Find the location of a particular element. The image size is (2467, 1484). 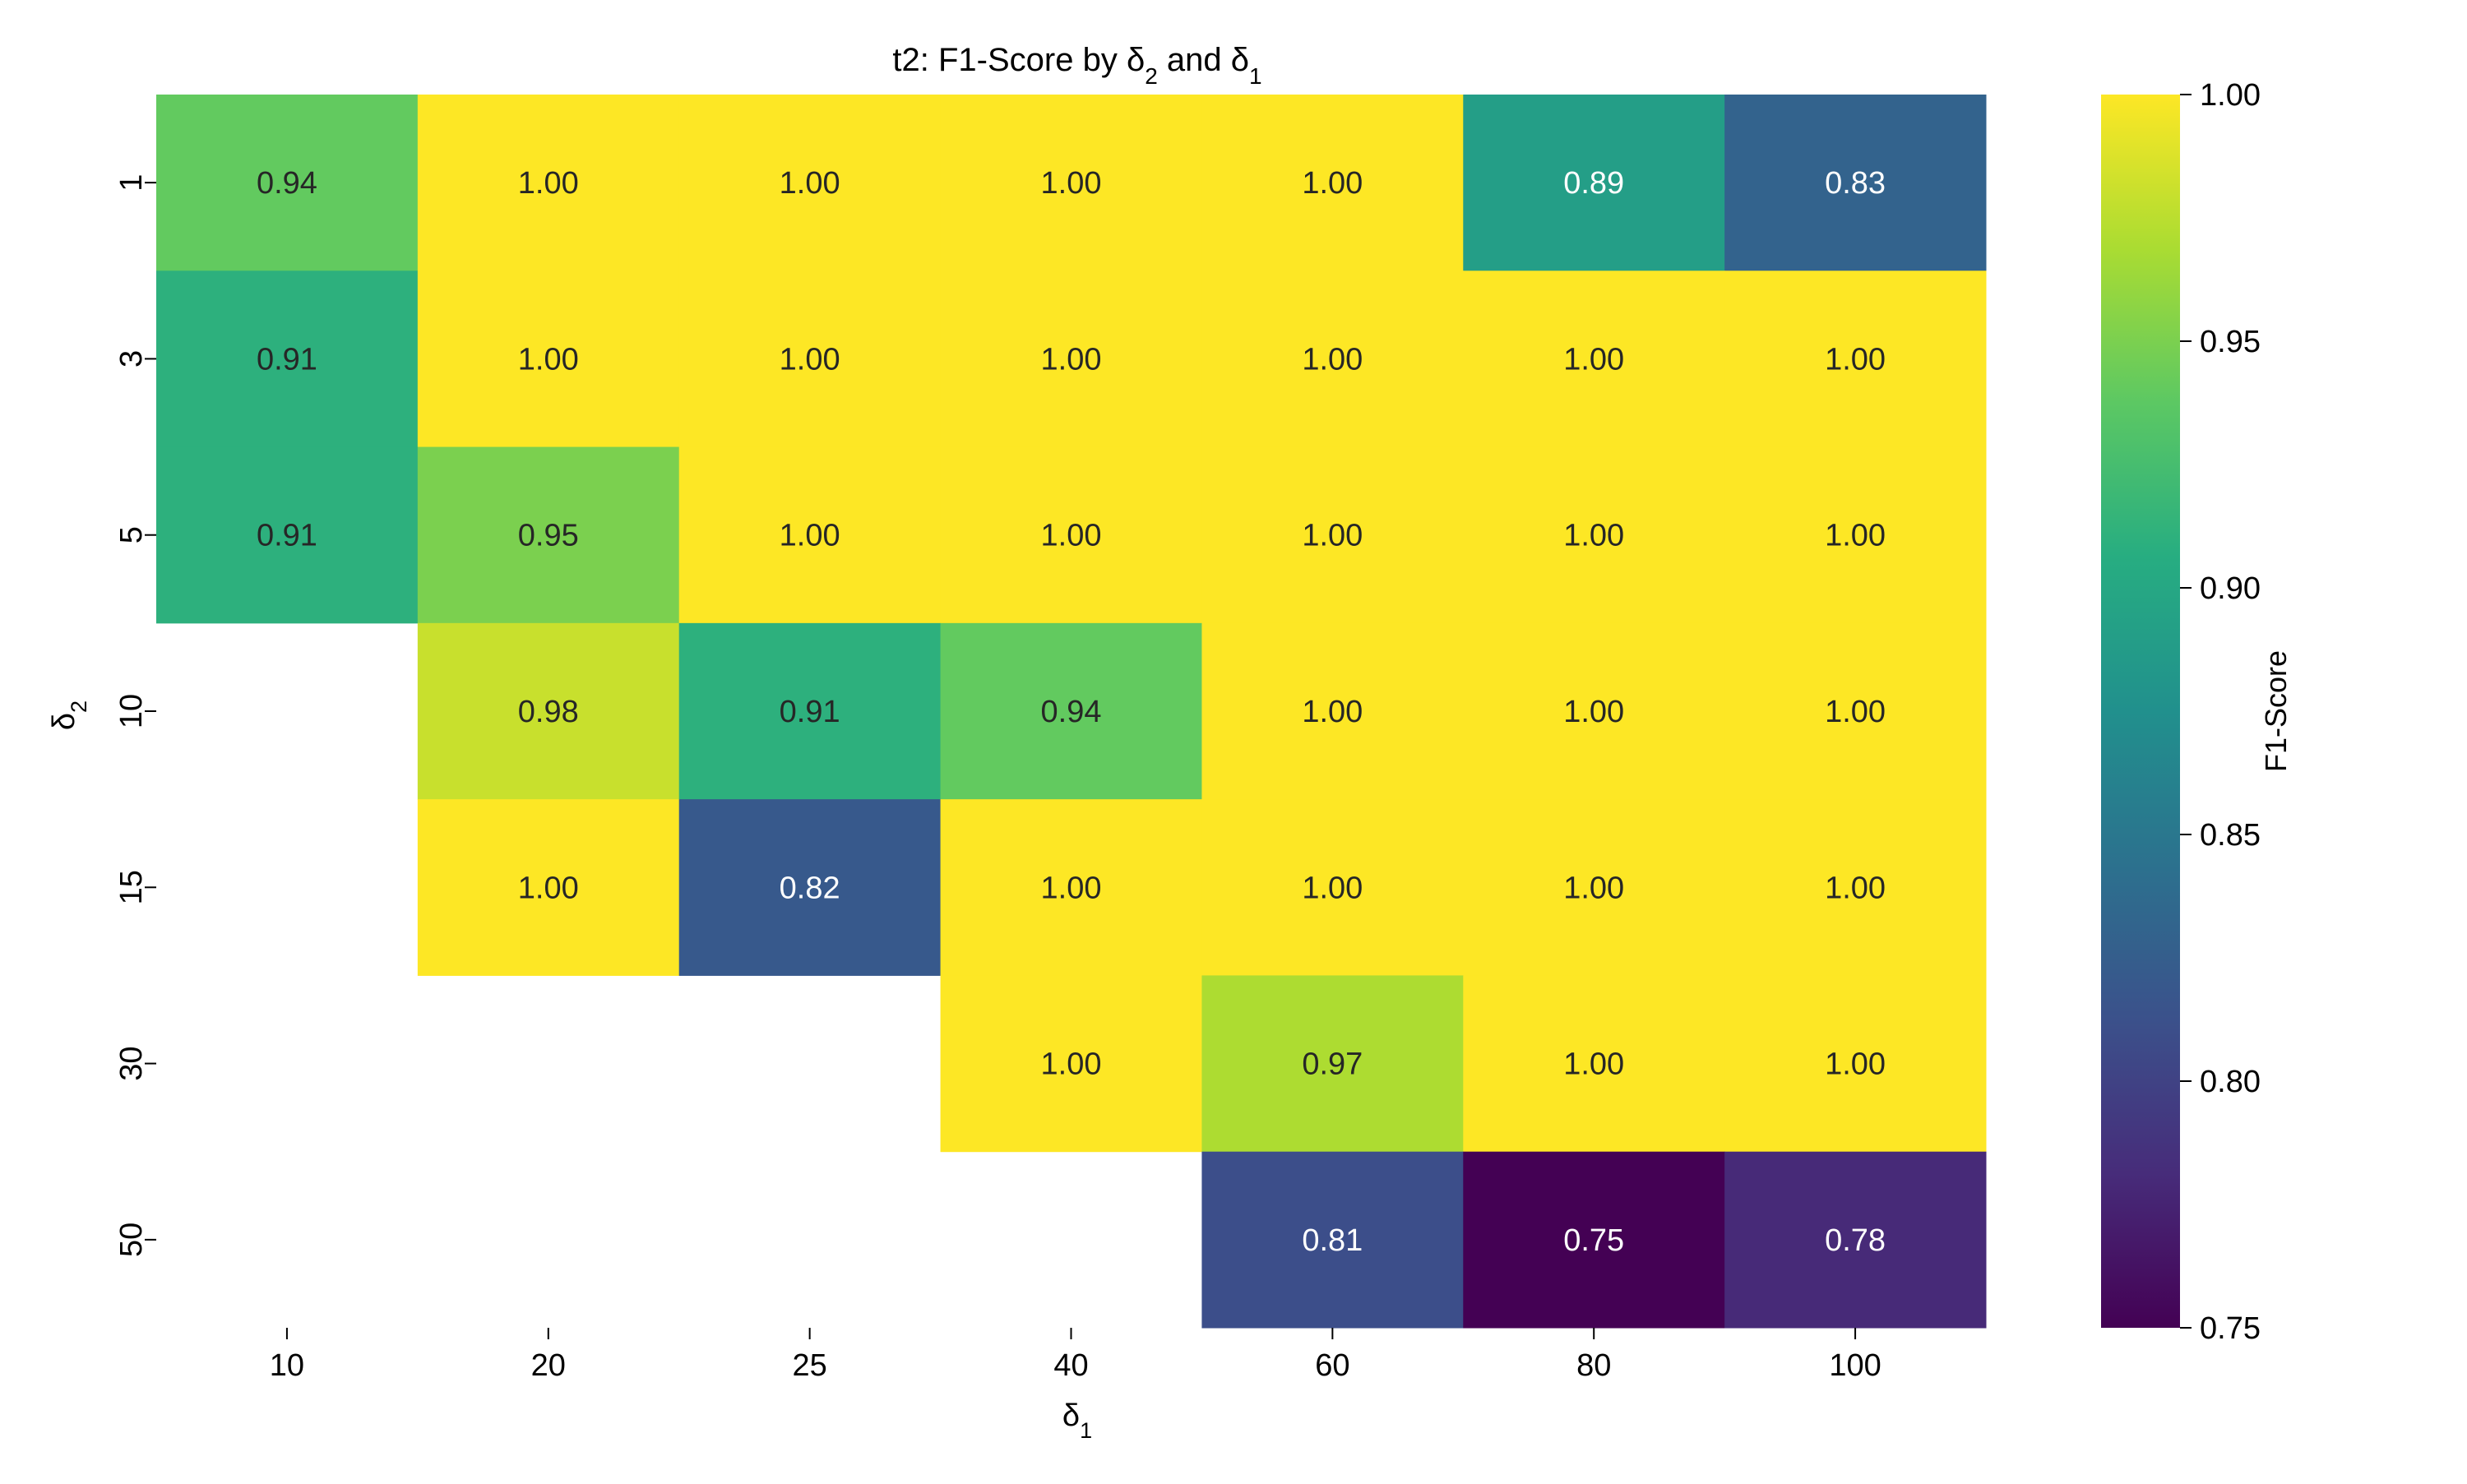

y-tick-label: 5 is located at coordinates (131, 535).